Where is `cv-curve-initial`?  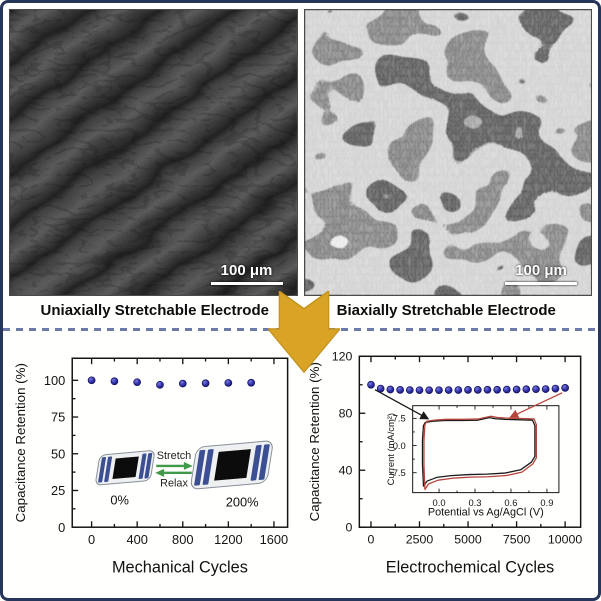 cv-curve-initial is located at coordinates (478, 451).